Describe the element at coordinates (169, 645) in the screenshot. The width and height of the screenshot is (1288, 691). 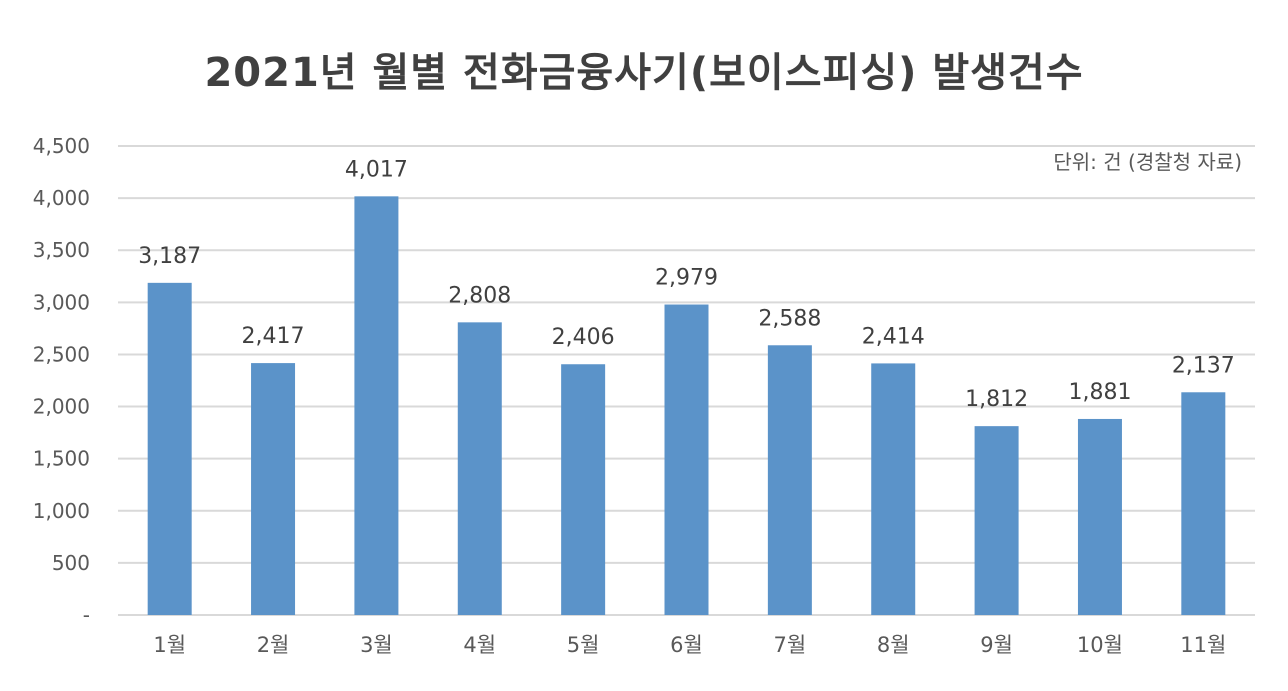
I see `category-label: 1월` at that location.